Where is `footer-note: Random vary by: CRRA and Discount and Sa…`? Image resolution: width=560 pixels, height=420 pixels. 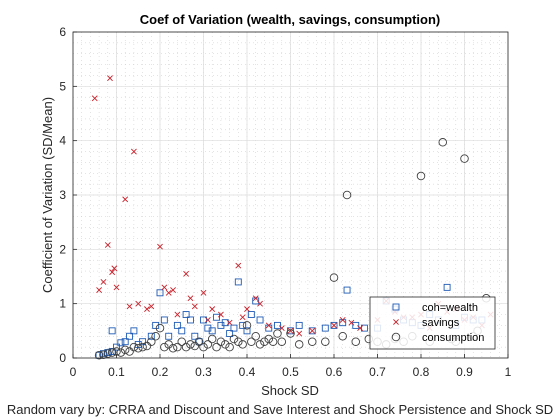
footer-note: Random vary by: CRRA and Discount and Sa… is located at coordinates (280, 409).